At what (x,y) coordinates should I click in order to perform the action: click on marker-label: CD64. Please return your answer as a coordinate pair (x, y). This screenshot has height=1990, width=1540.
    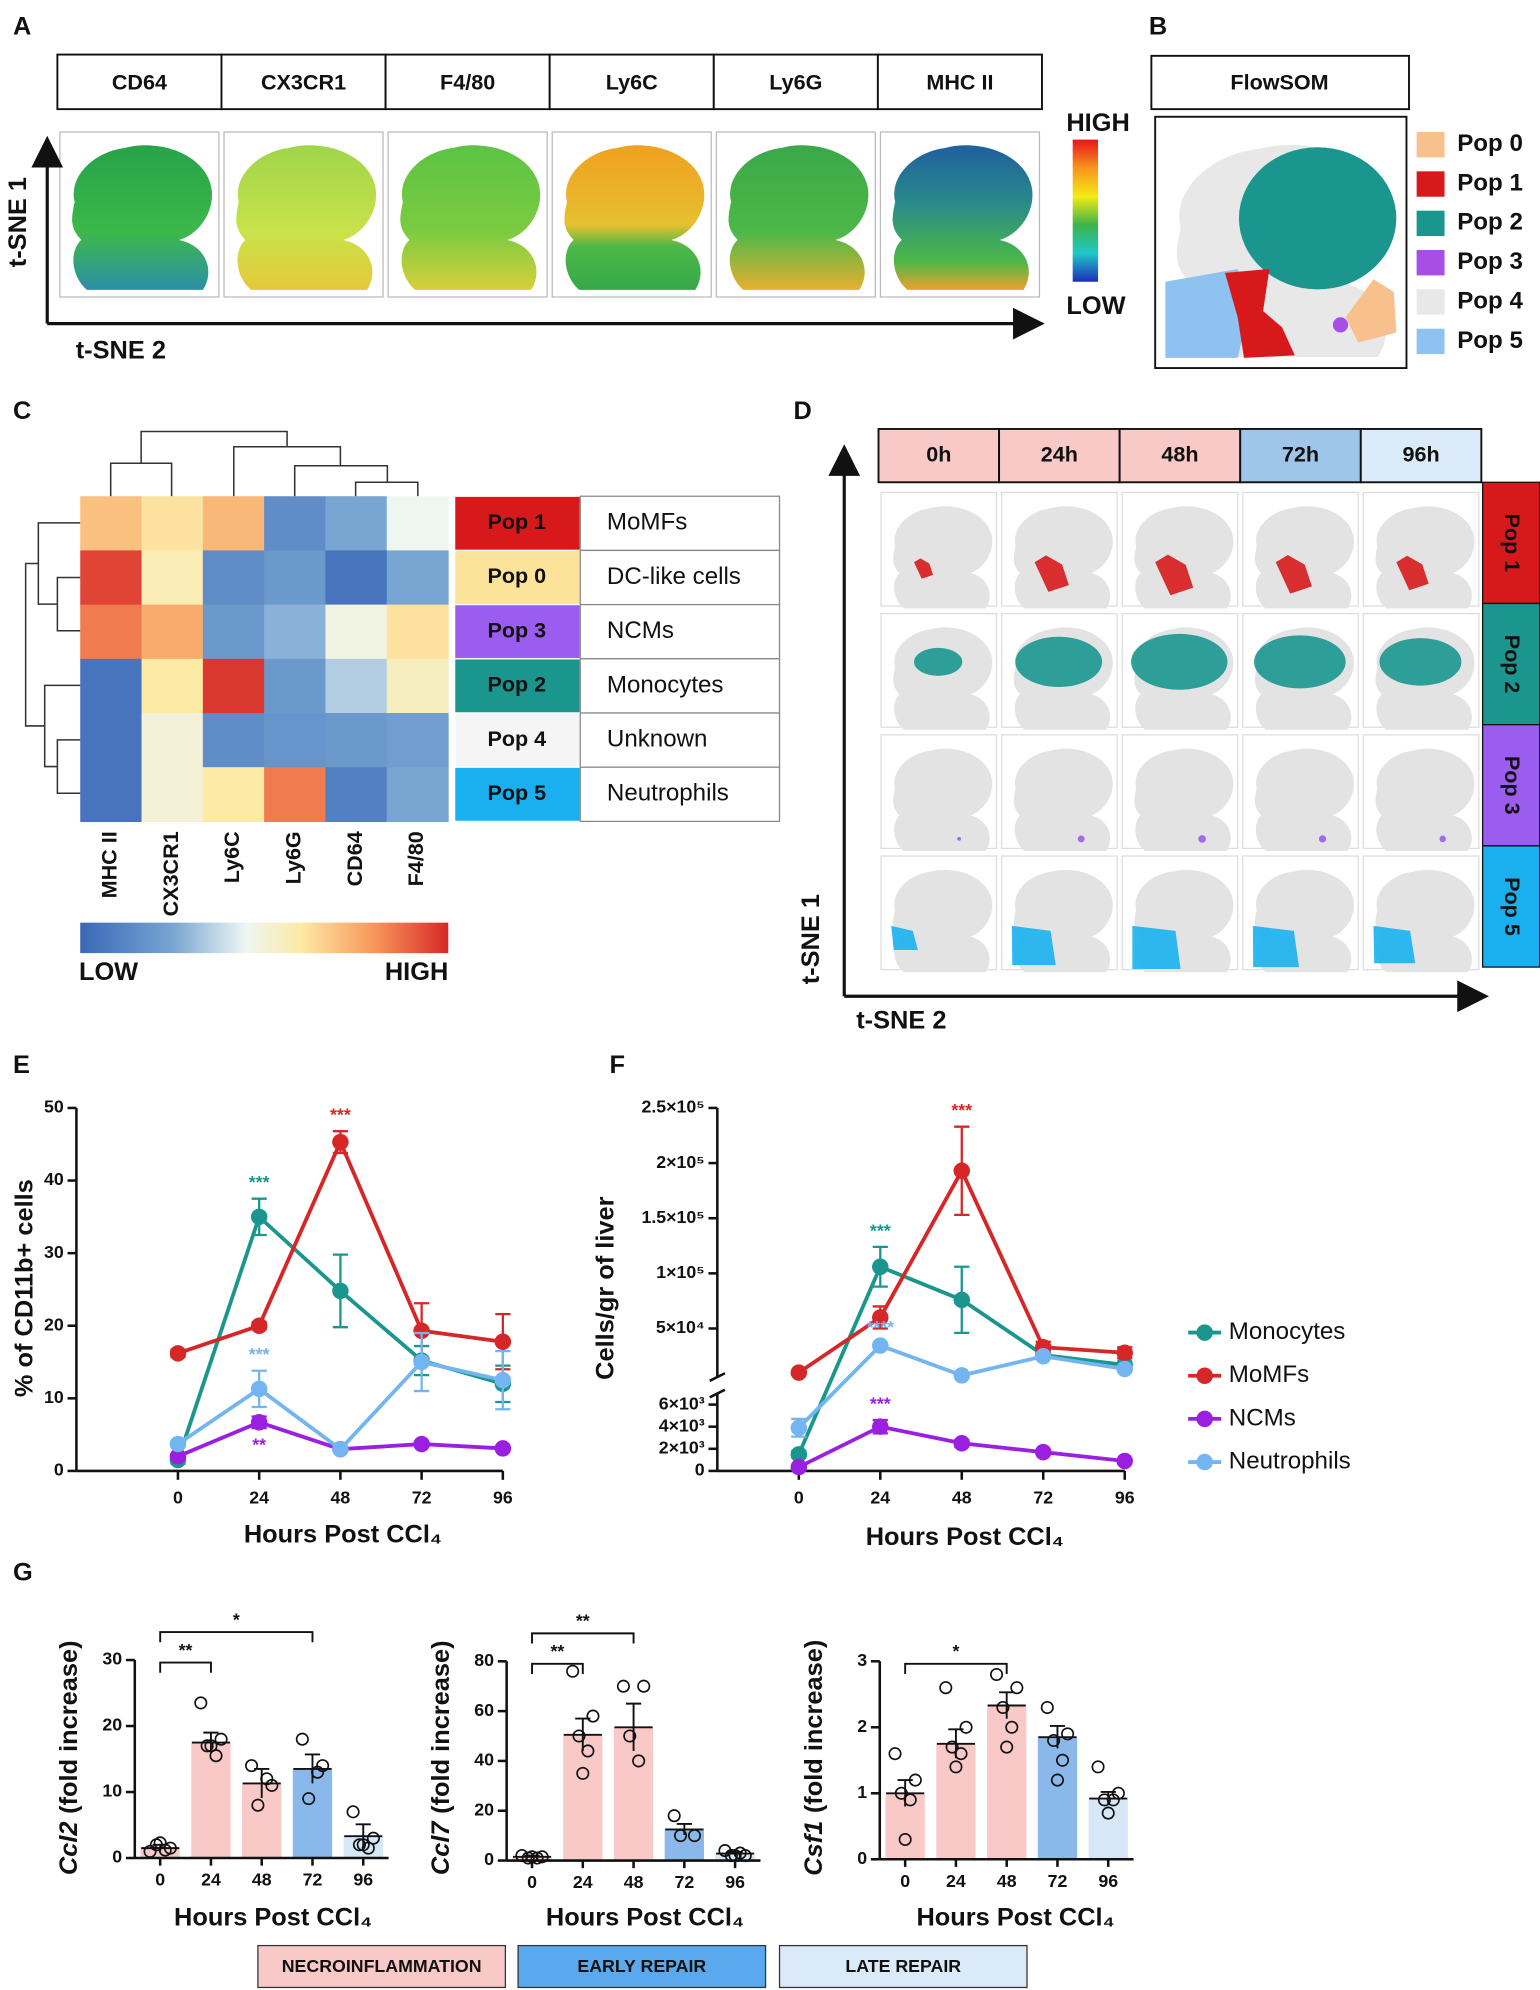
    Looking at the image, I should click on (139, 81).